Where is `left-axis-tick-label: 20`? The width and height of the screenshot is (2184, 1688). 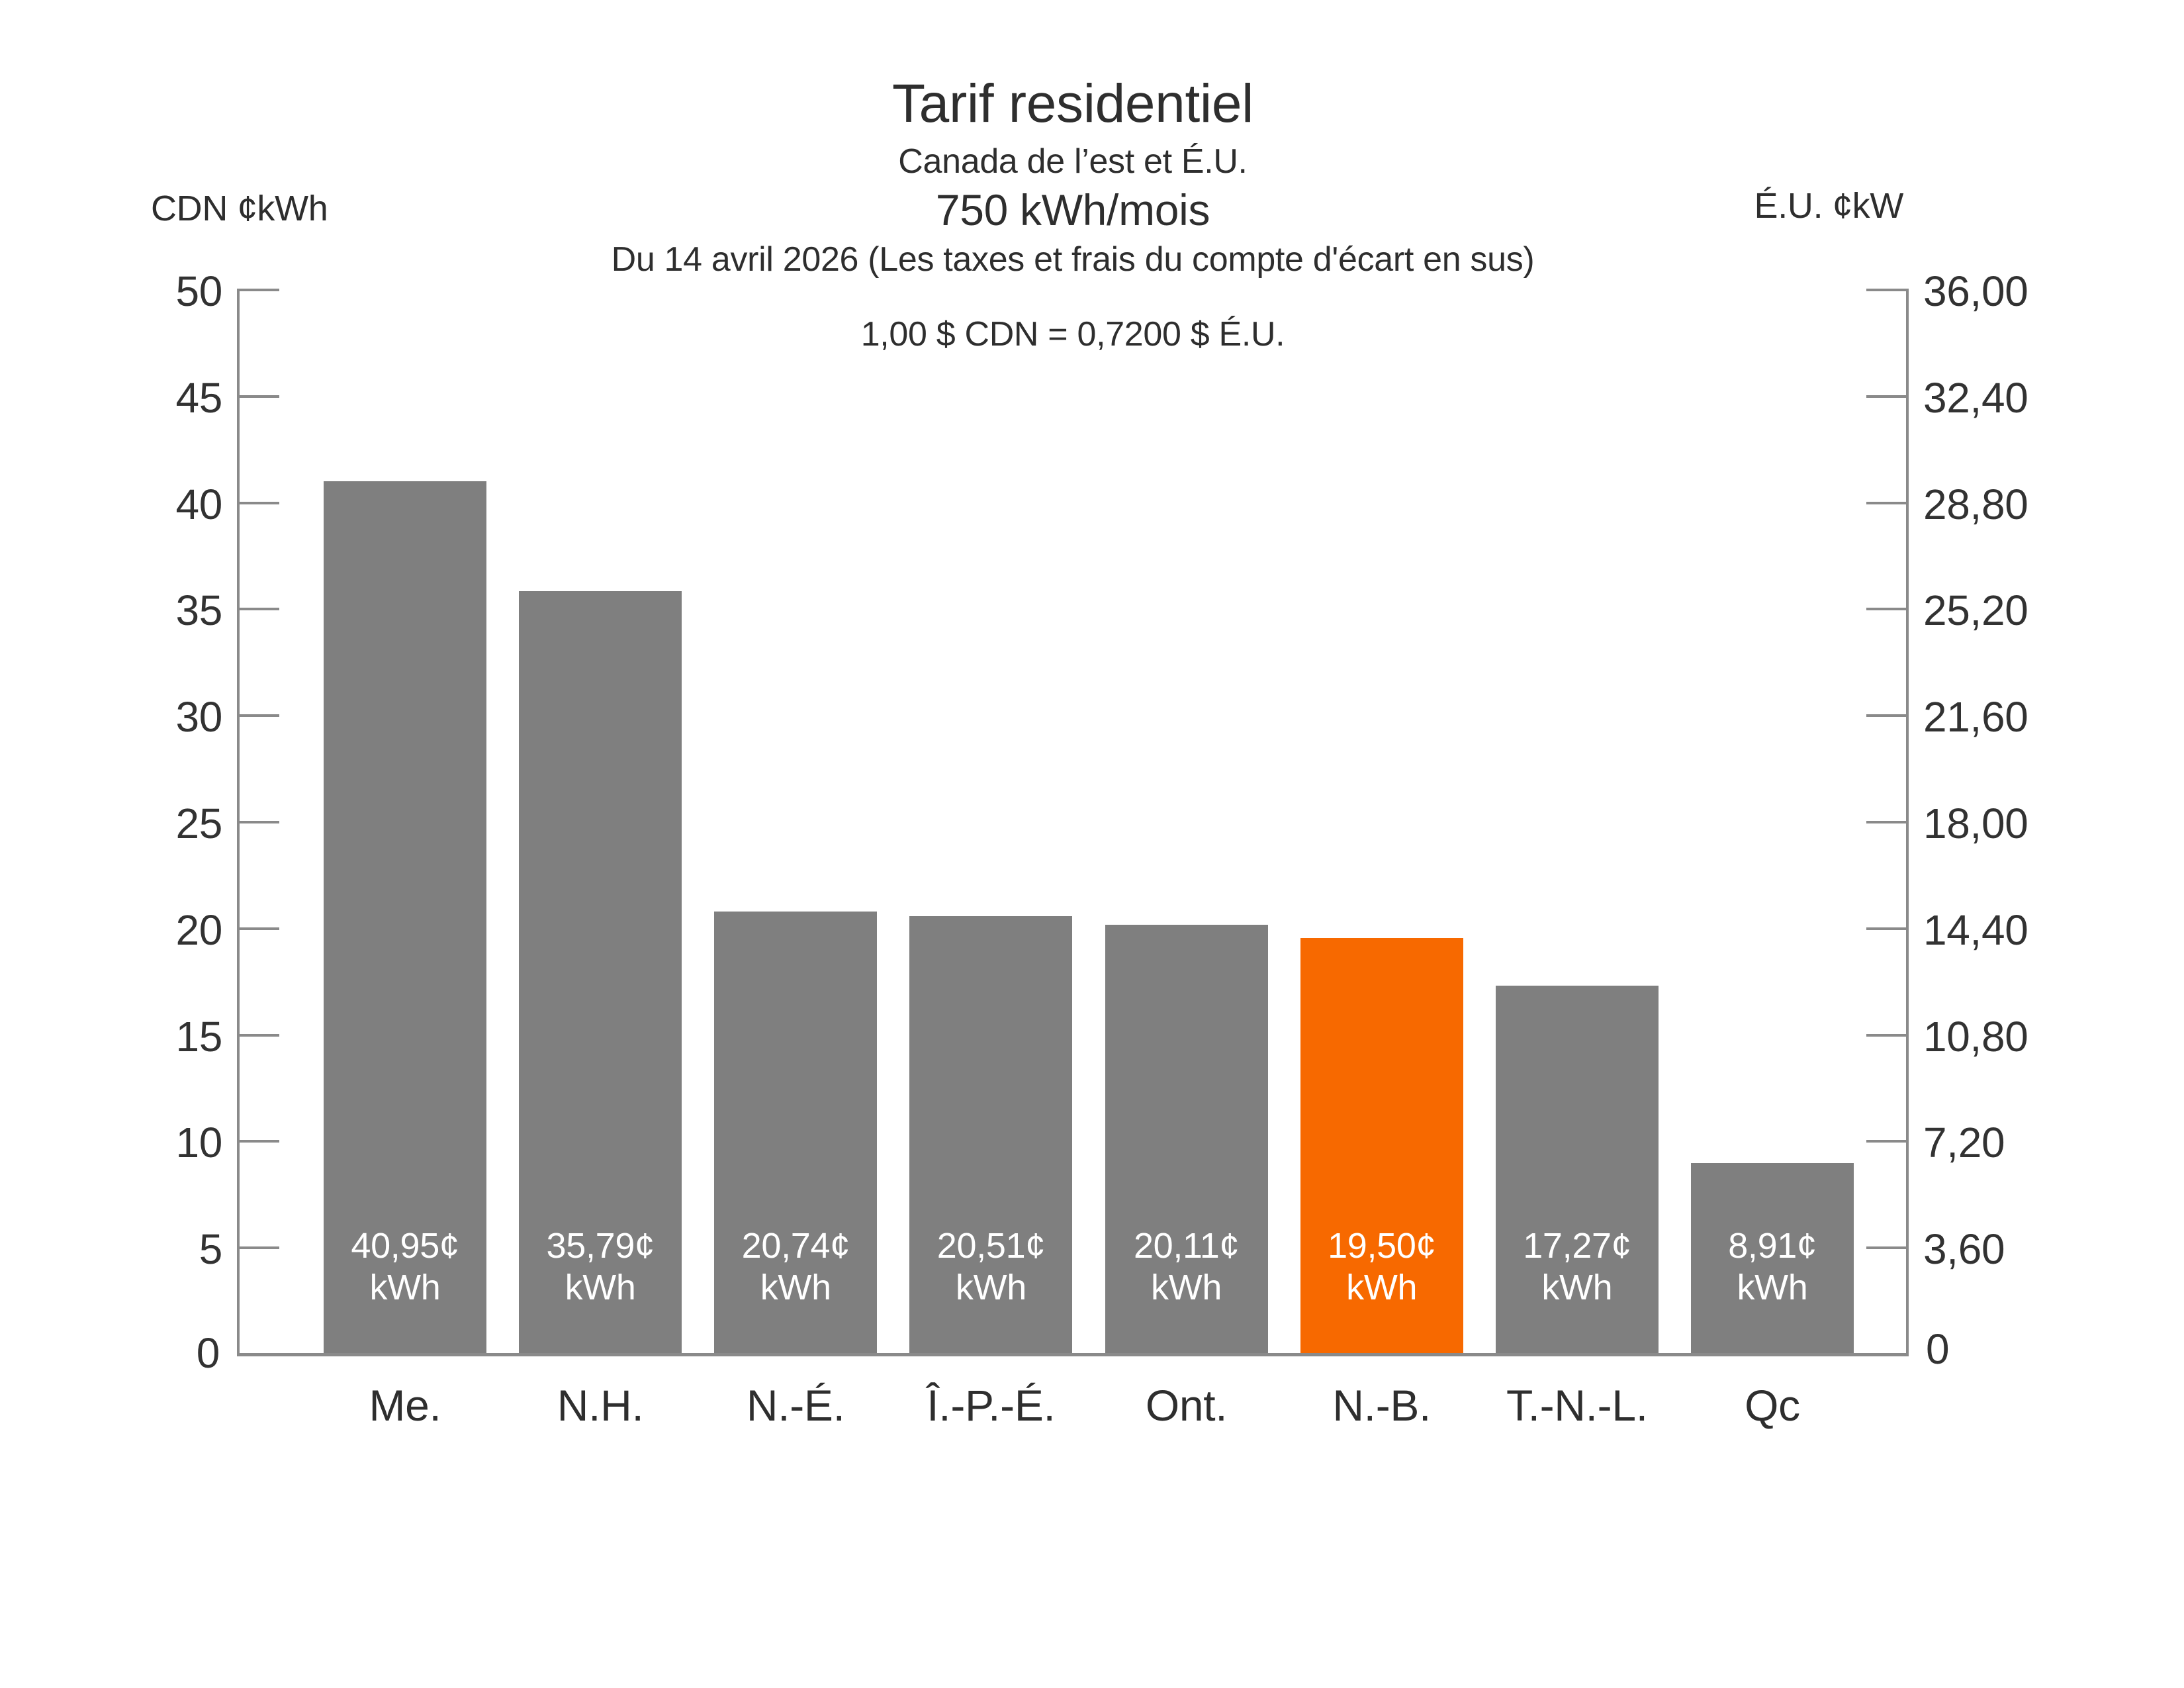
left-axis-tick-label: 20 is located at coordinates (198, 930).